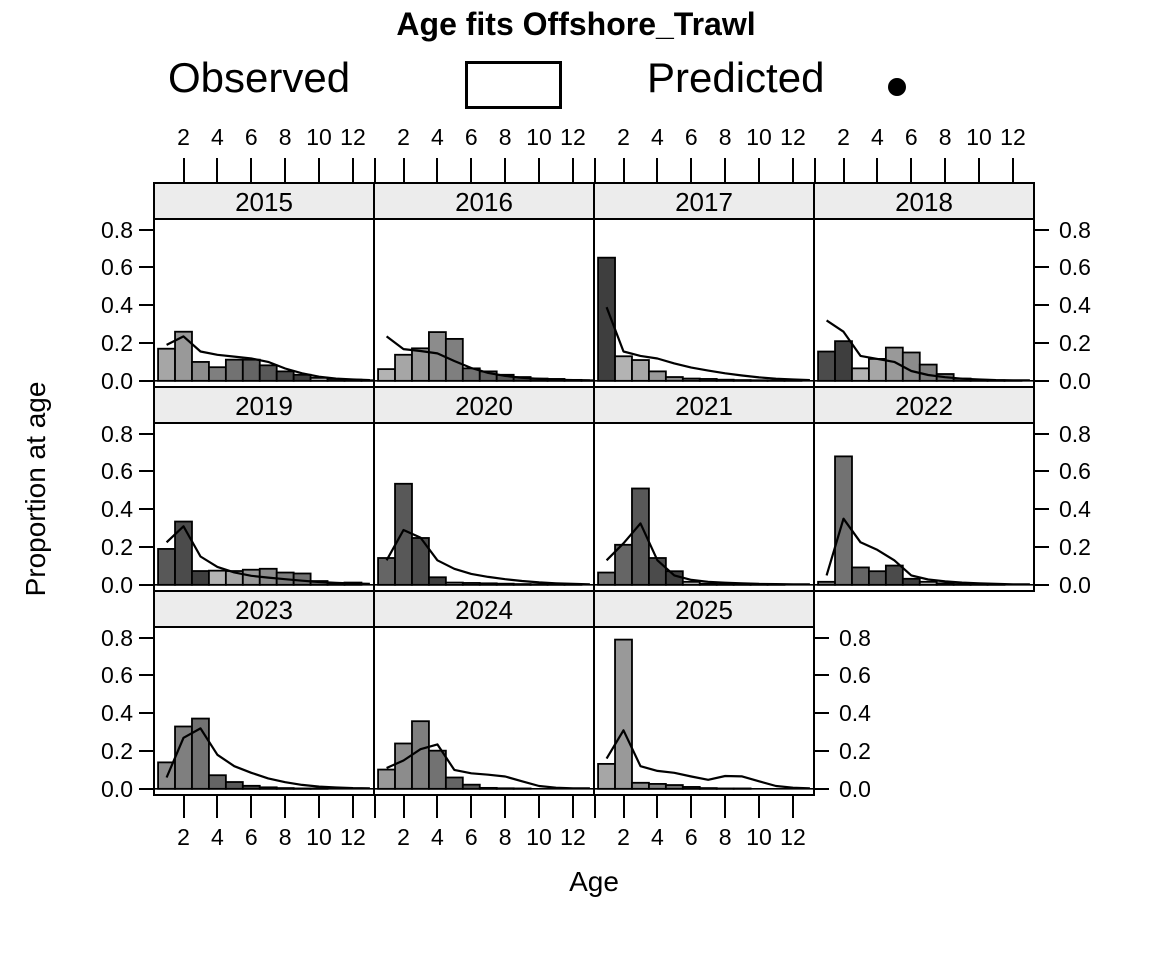  I want to click on y-tick-label: 0.6, so click(117, 471).